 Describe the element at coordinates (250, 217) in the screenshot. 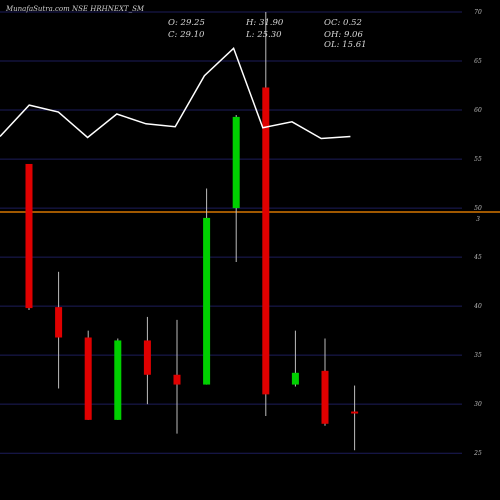

I see `horizontal-reference: 3` at that location.